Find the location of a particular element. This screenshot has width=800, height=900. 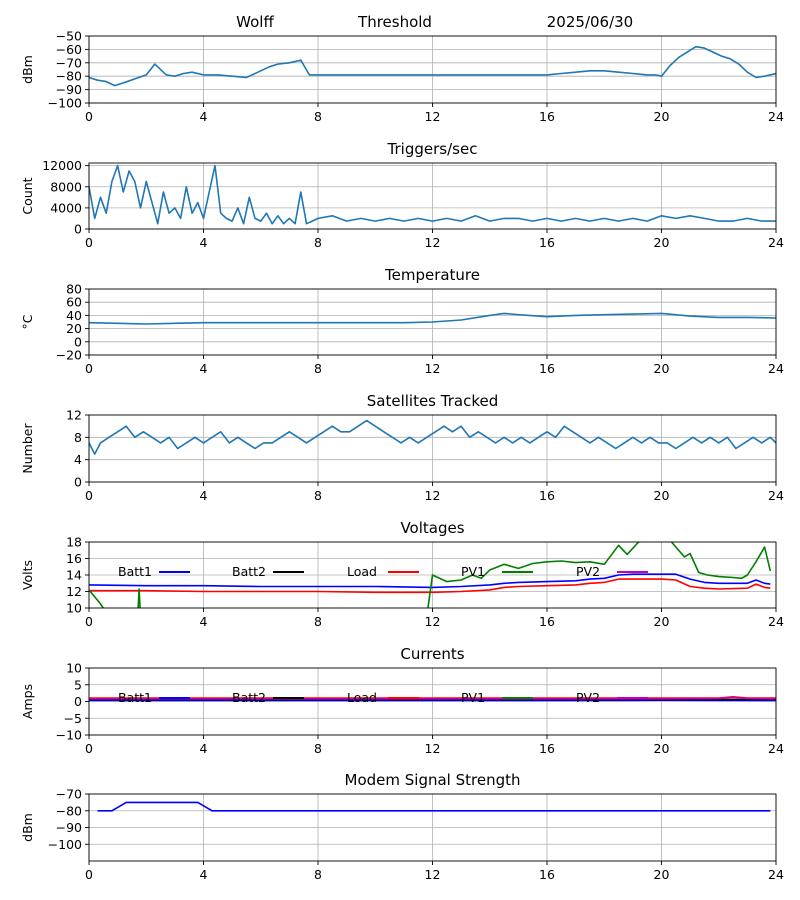

header-row: Wolff Threshold 2025/06/30 is located at coordinates (434, 22).